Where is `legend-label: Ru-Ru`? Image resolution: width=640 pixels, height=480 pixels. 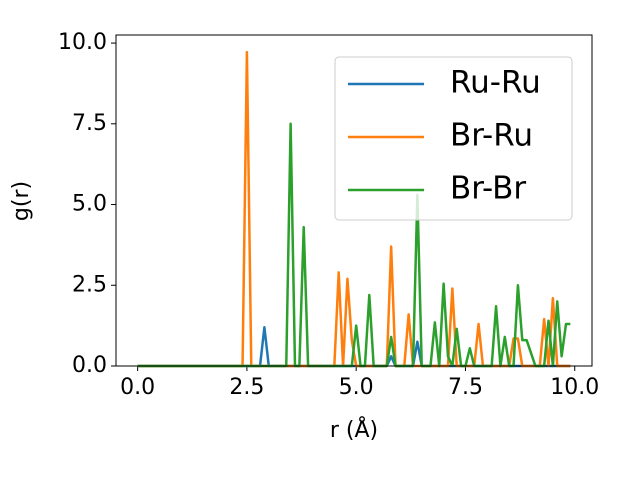 legend-label: Ru-Ru is located at coordinates (495, 83).